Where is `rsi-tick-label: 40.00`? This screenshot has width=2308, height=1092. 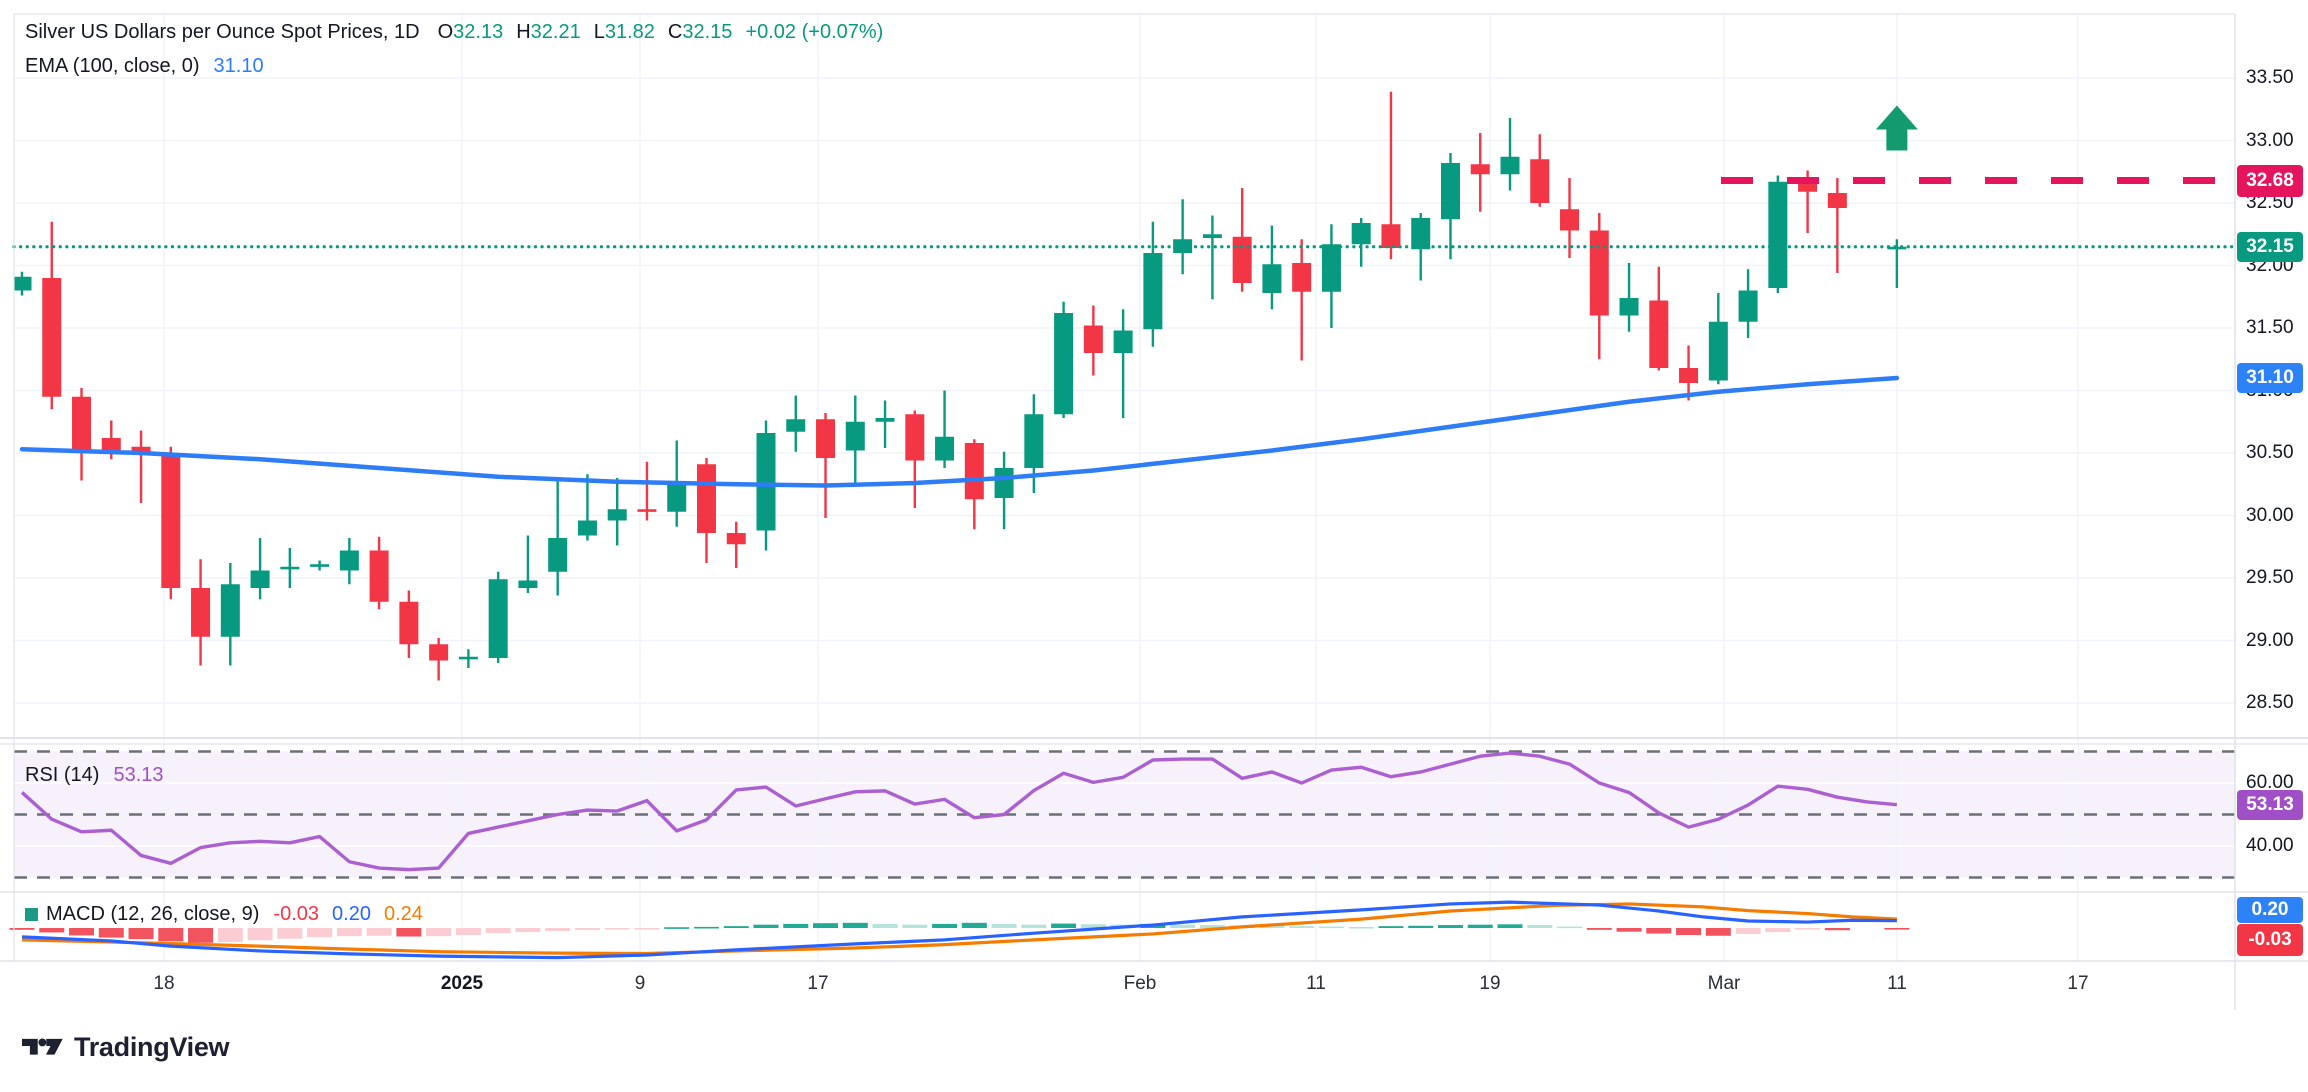 rsi-tick-label: 40.00 is located at coordinates (2270, 845).